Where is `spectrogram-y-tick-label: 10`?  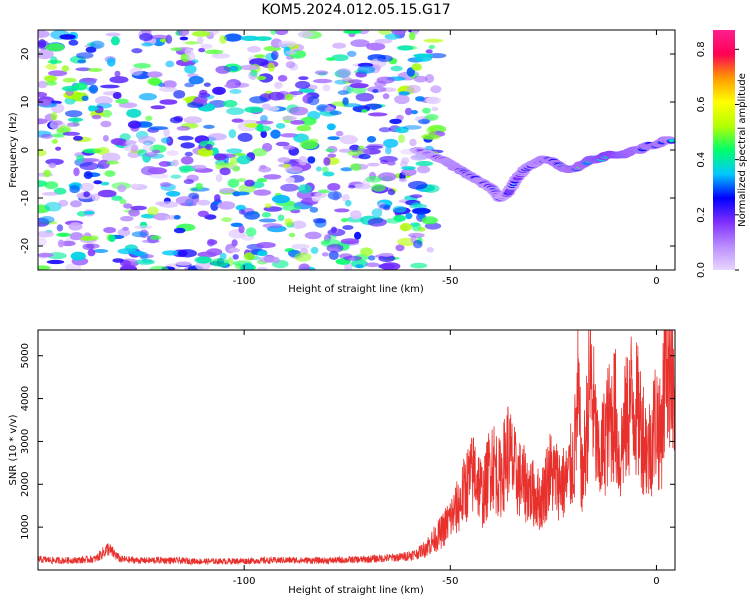
spectrogram-y-tick-label: 10 is located at coordinates (25, 102).